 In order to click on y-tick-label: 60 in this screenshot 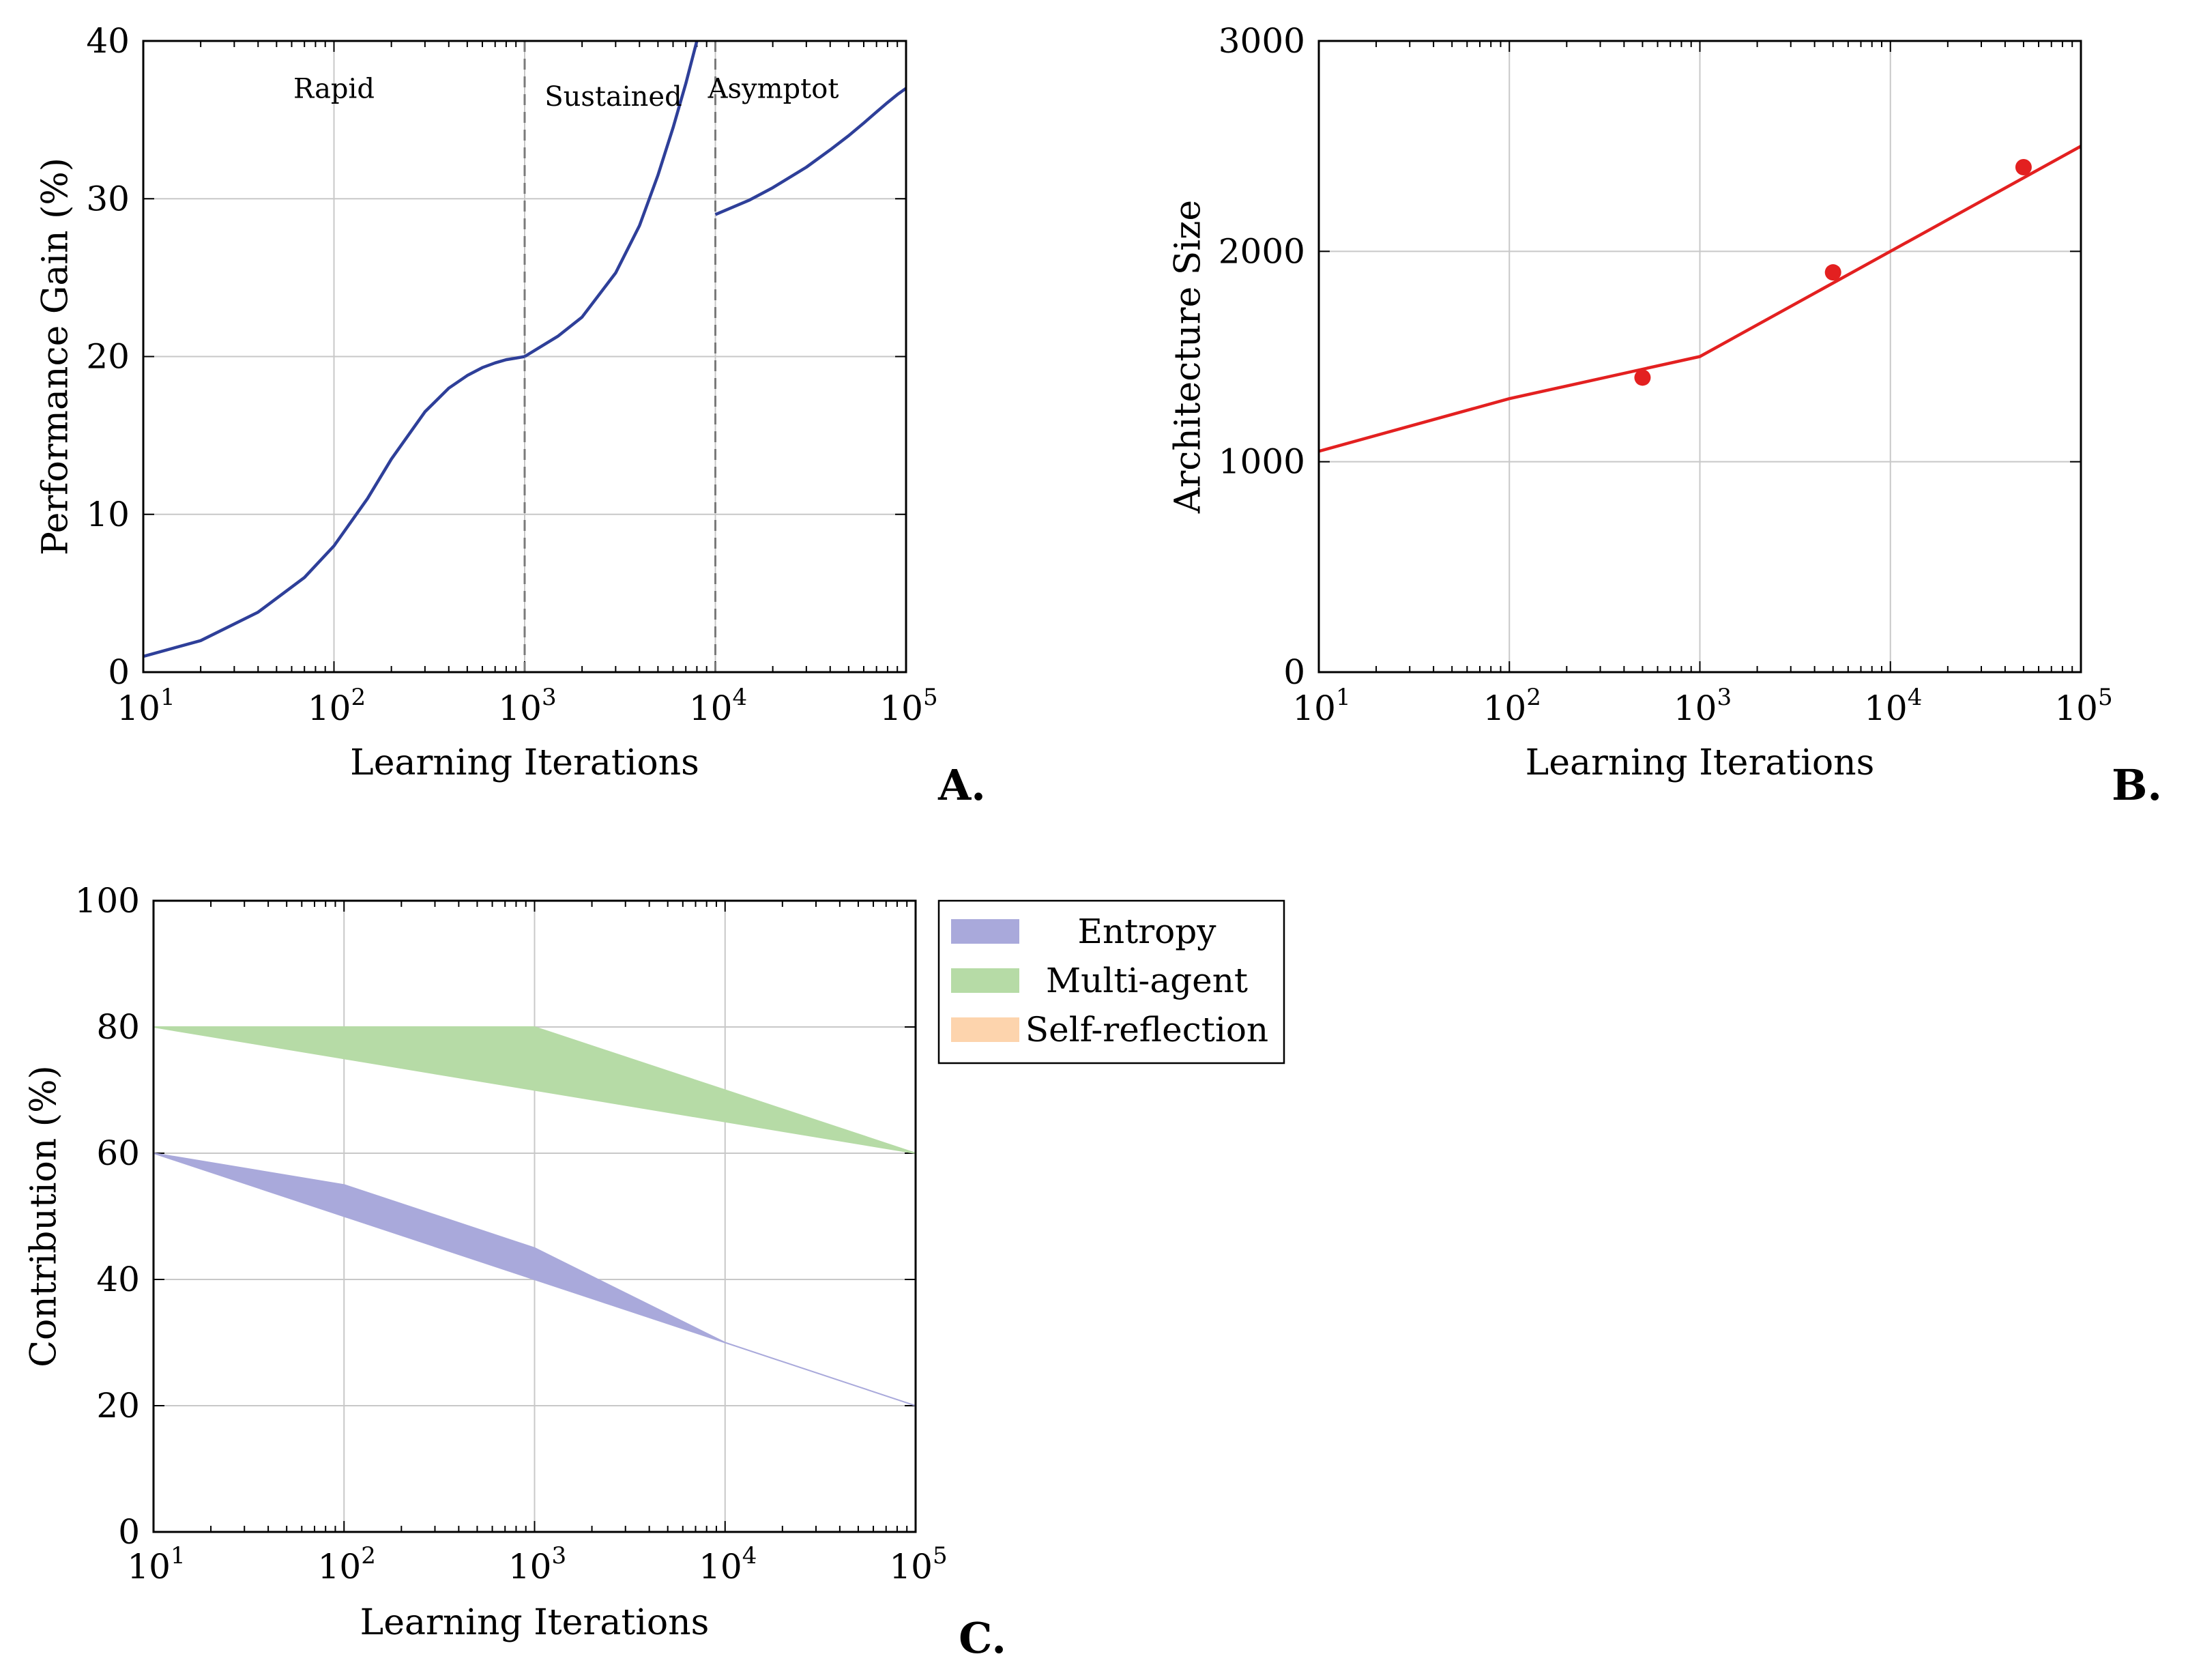, I will do `click(118, 1153)`.